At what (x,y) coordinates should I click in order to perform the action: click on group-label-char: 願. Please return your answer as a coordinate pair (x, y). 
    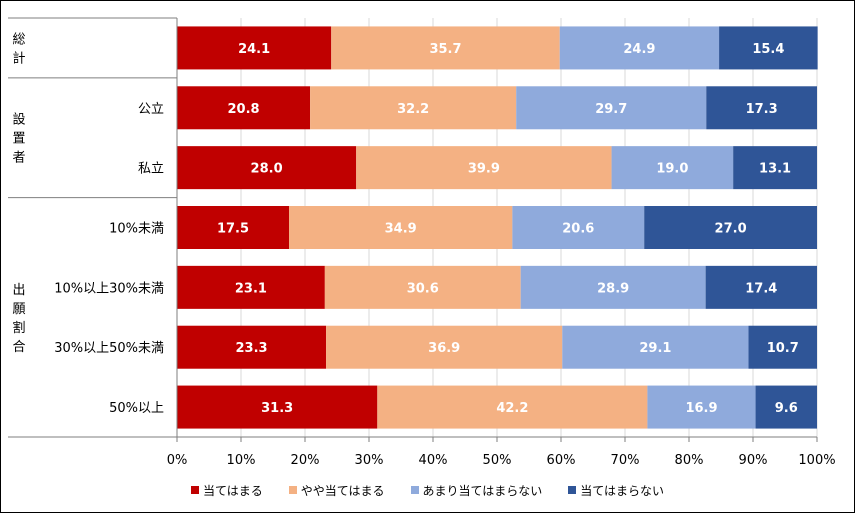
    Looking at the image, I should click on (18, 309).